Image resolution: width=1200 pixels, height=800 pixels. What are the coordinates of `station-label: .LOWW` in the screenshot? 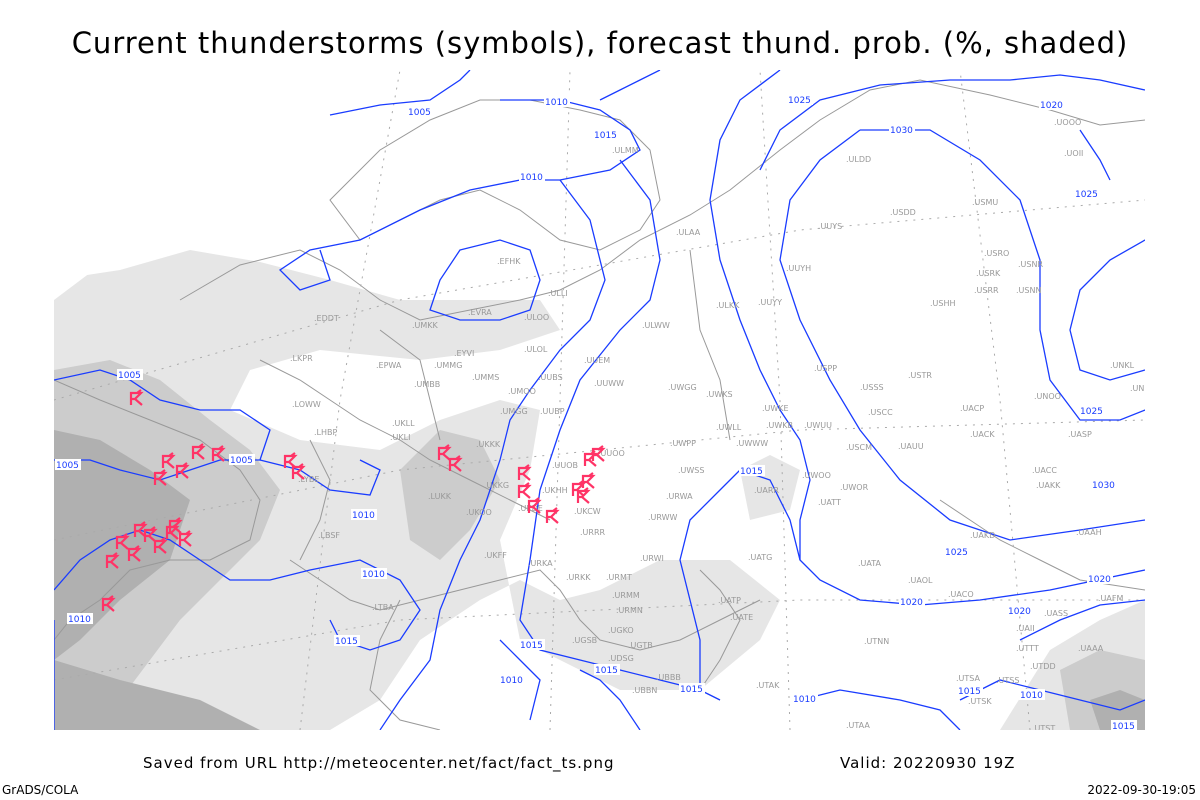 It's located at (306, 404).